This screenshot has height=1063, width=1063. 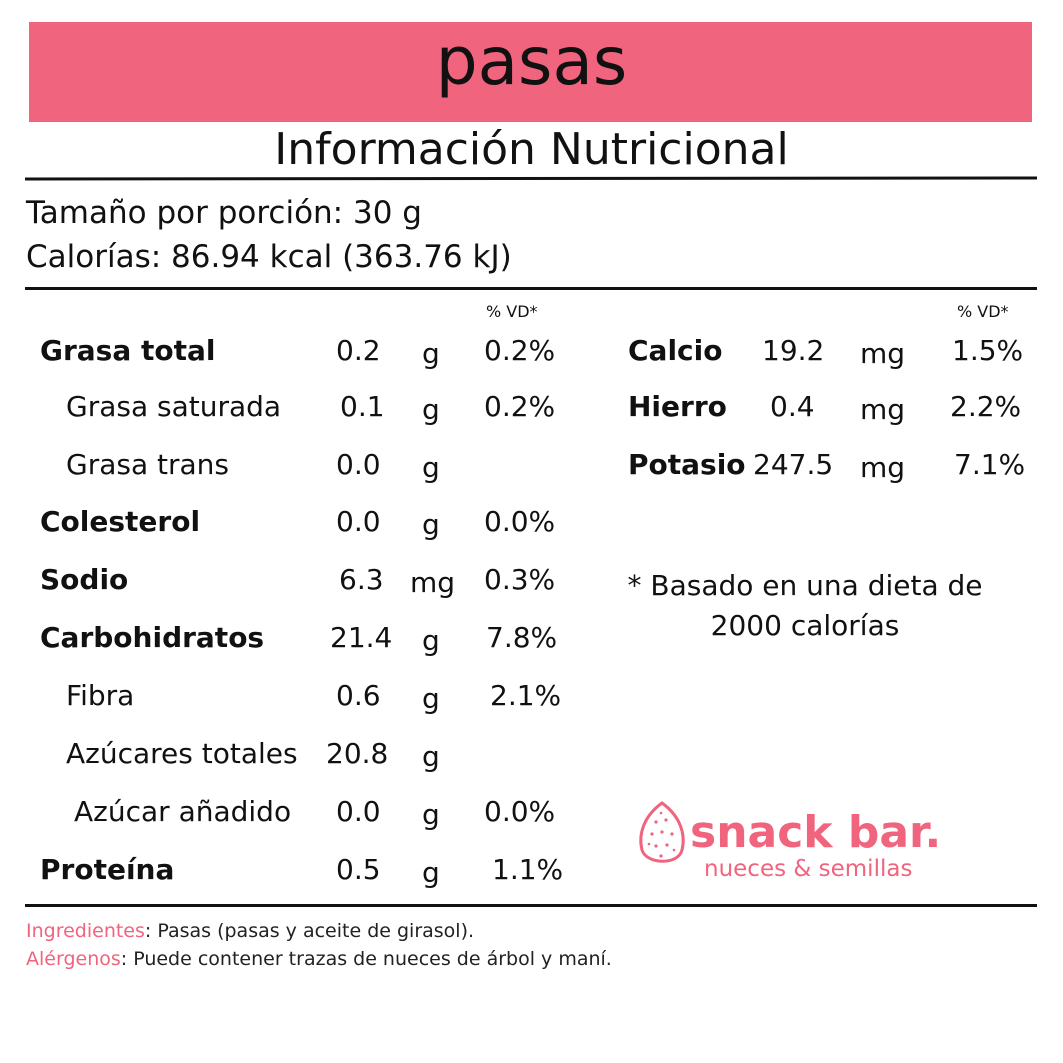 I want to click on vd-header-right: % VD*, so click(x=983, y=311).